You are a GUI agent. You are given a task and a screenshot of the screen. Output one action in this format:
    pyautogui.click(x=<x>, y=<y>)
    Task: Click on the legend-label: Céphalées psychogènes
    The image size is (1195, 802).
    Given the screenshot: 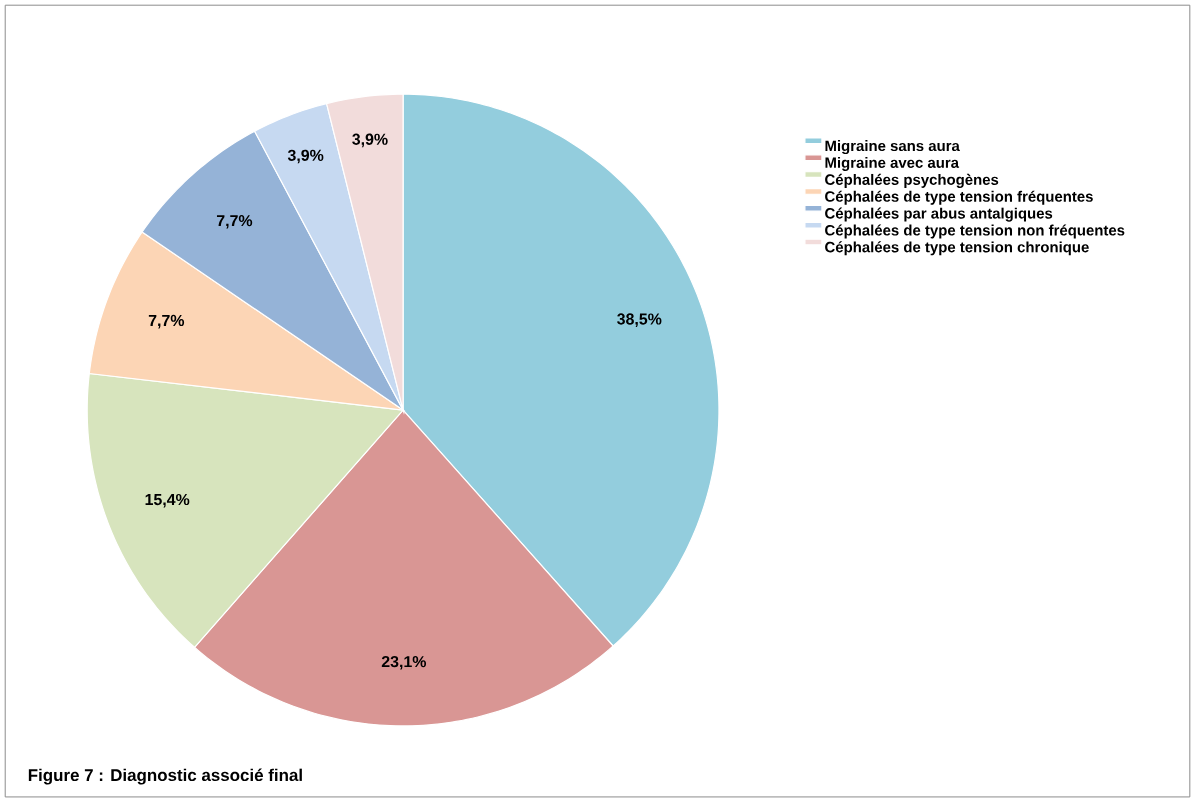 What is the action you would take?
    pyautogui.click(x=912, y=180)
    